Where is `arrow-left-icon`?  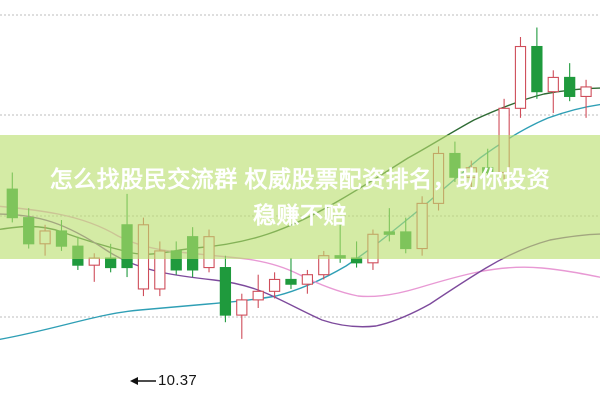
arrow-left-icon is located at coordinates (143, 381).